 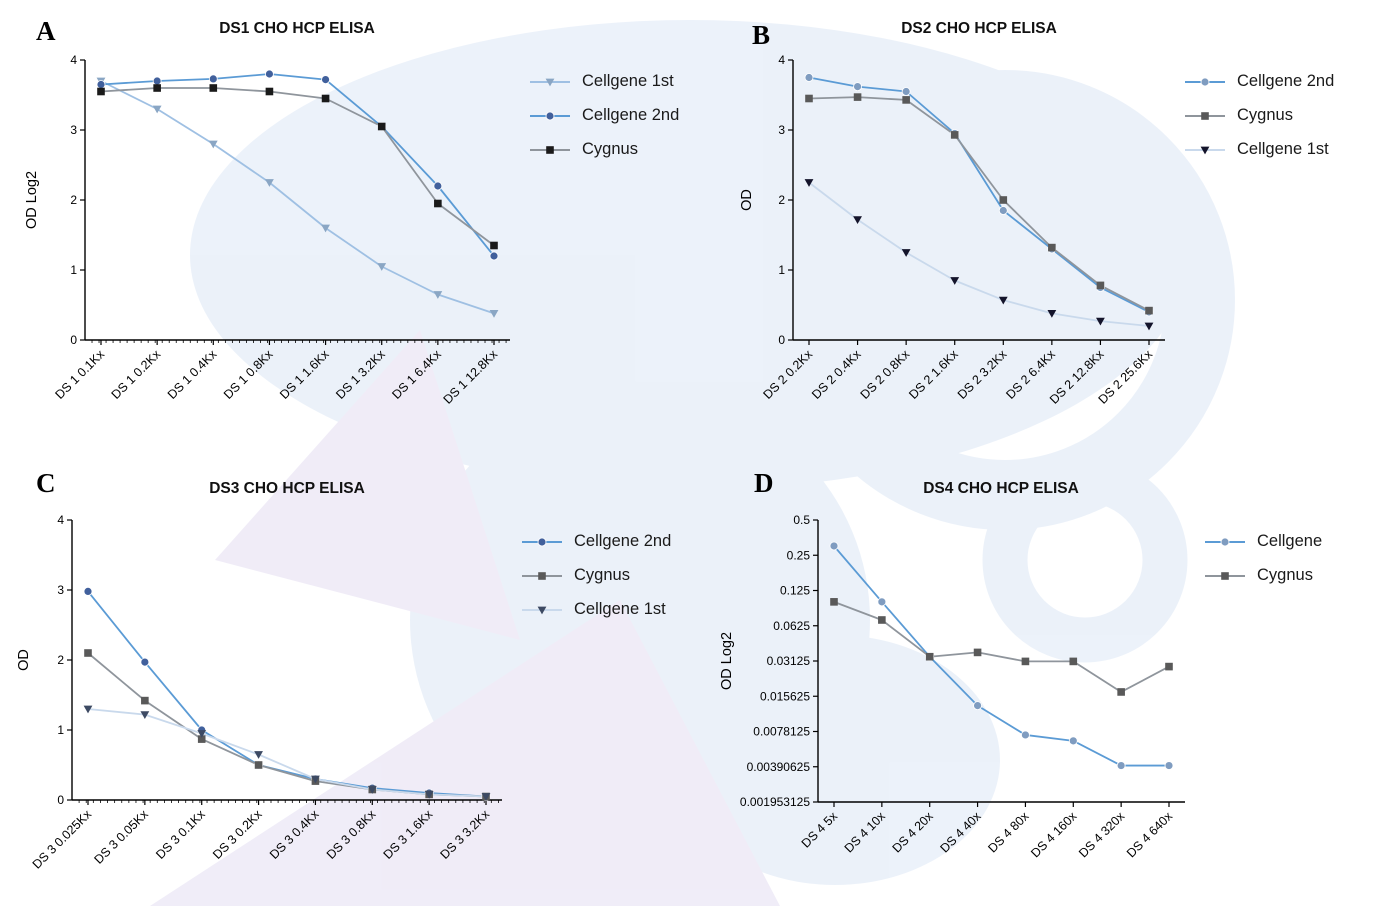 What do you see at coordinates (781, 732) in the screenshot?
I see `svg-text: 0.0078125` at bounding box center [781, 732].